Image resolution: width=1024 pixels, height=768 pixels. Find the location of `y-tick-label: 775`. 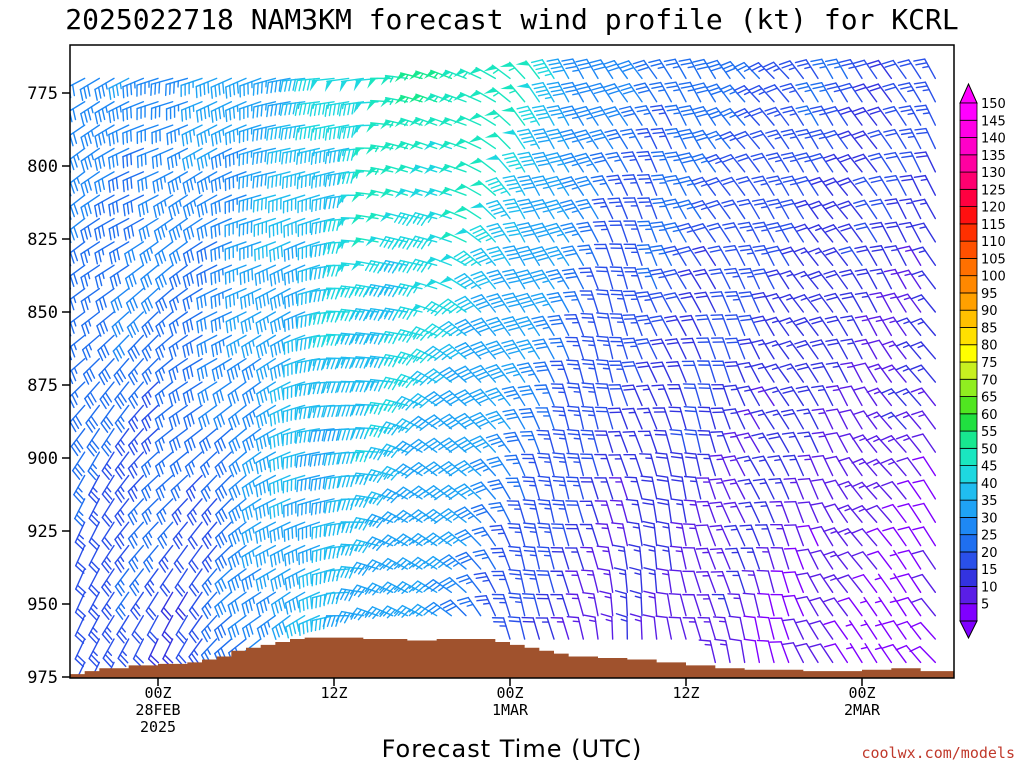

y-tick-label: 775 is located at coordinates (42, 94).